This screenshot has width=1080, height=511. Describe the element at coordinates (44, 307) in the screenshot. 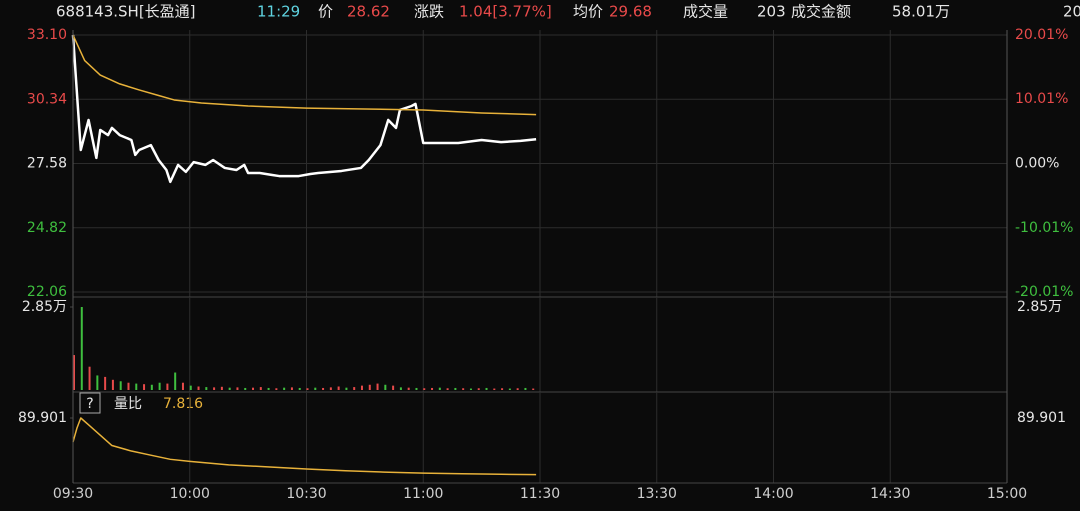

I see `y-tick-label: 2.85万` at that location.